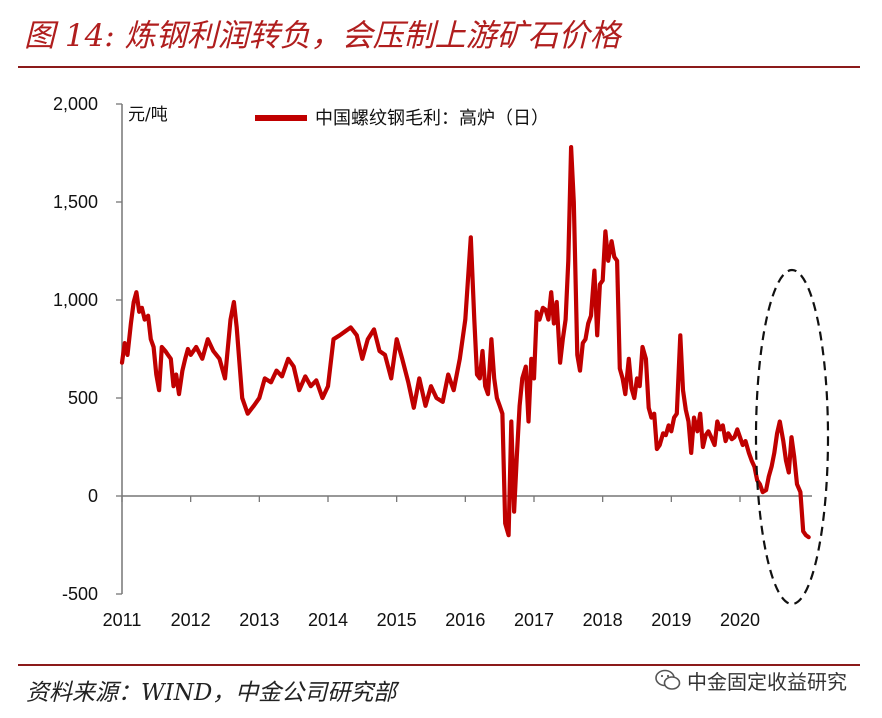  I want to click on watermark-text: 中金固定收益研究, so click(767, 681).